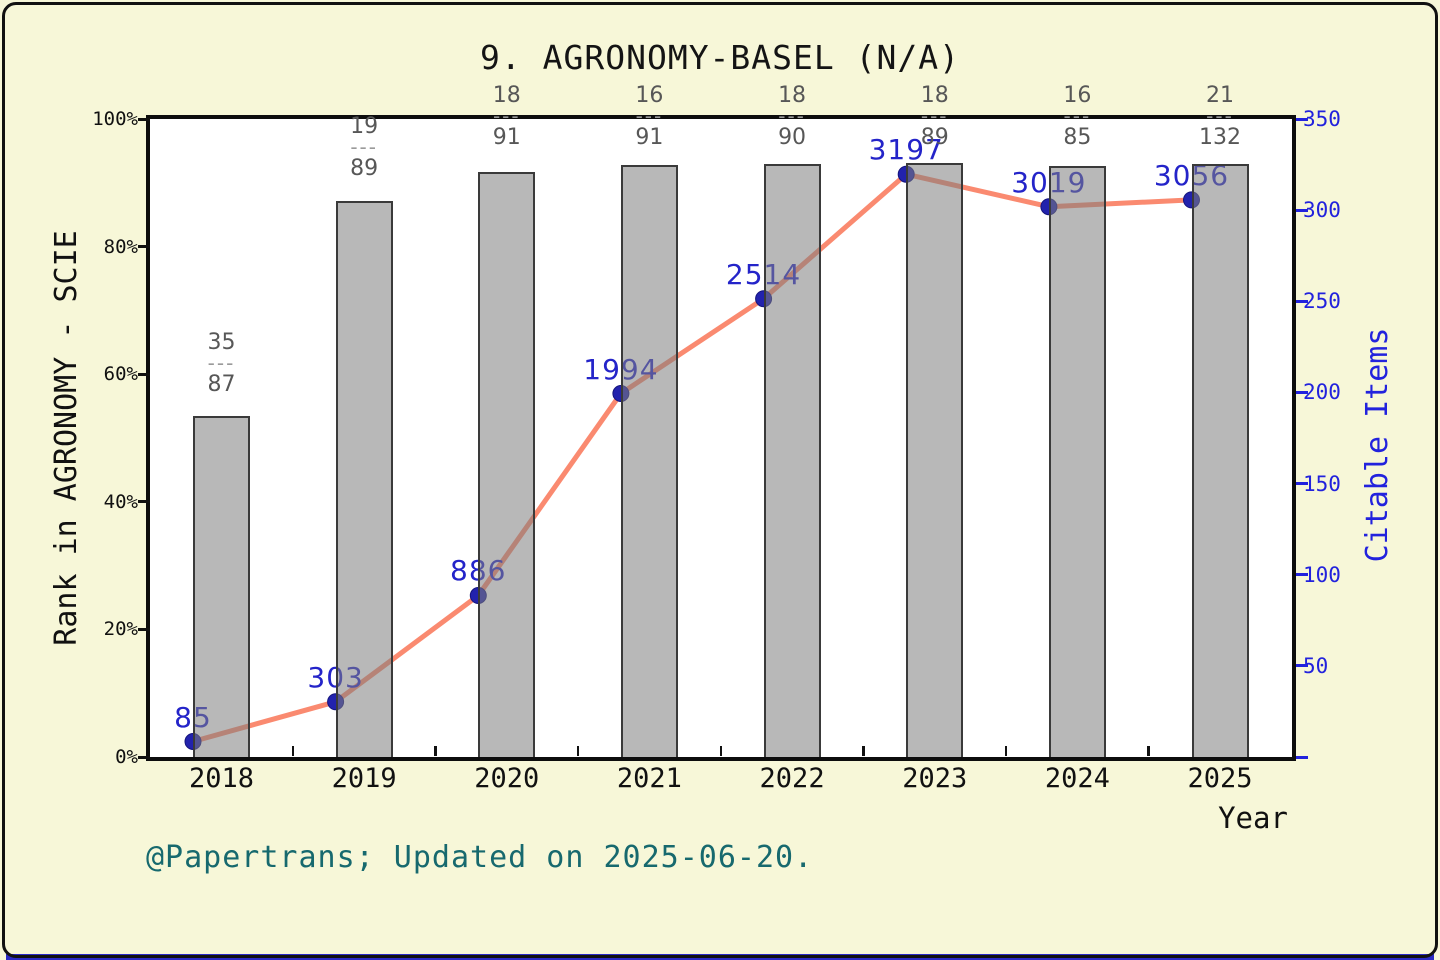 The image size is (1440, 960). Describe the element at coordinates (506, 95) in the screenshot. I see `rank-numerator-2020: 18` at that location.